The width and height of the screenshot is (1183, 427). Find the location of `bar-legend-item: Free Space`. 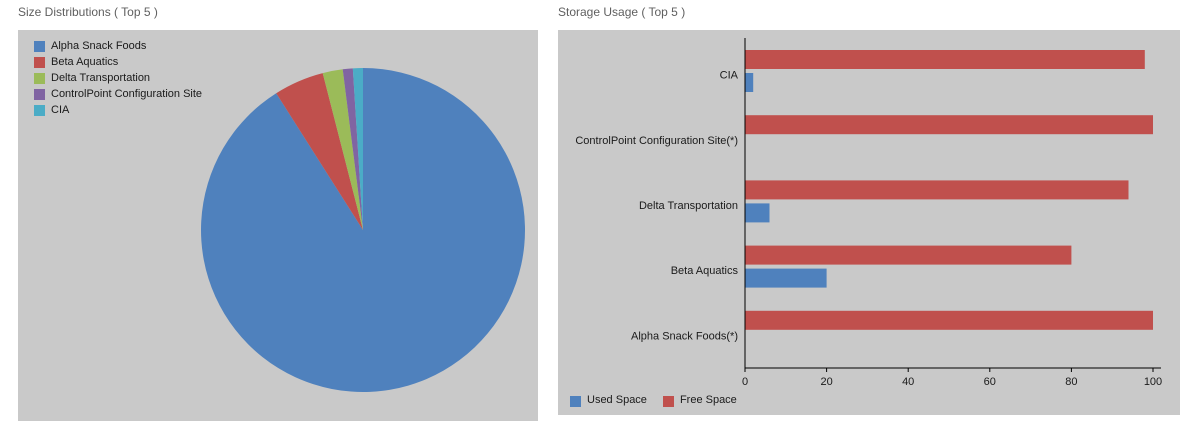

bar-legend-item: Free Space is located at coordinates (699, 400).